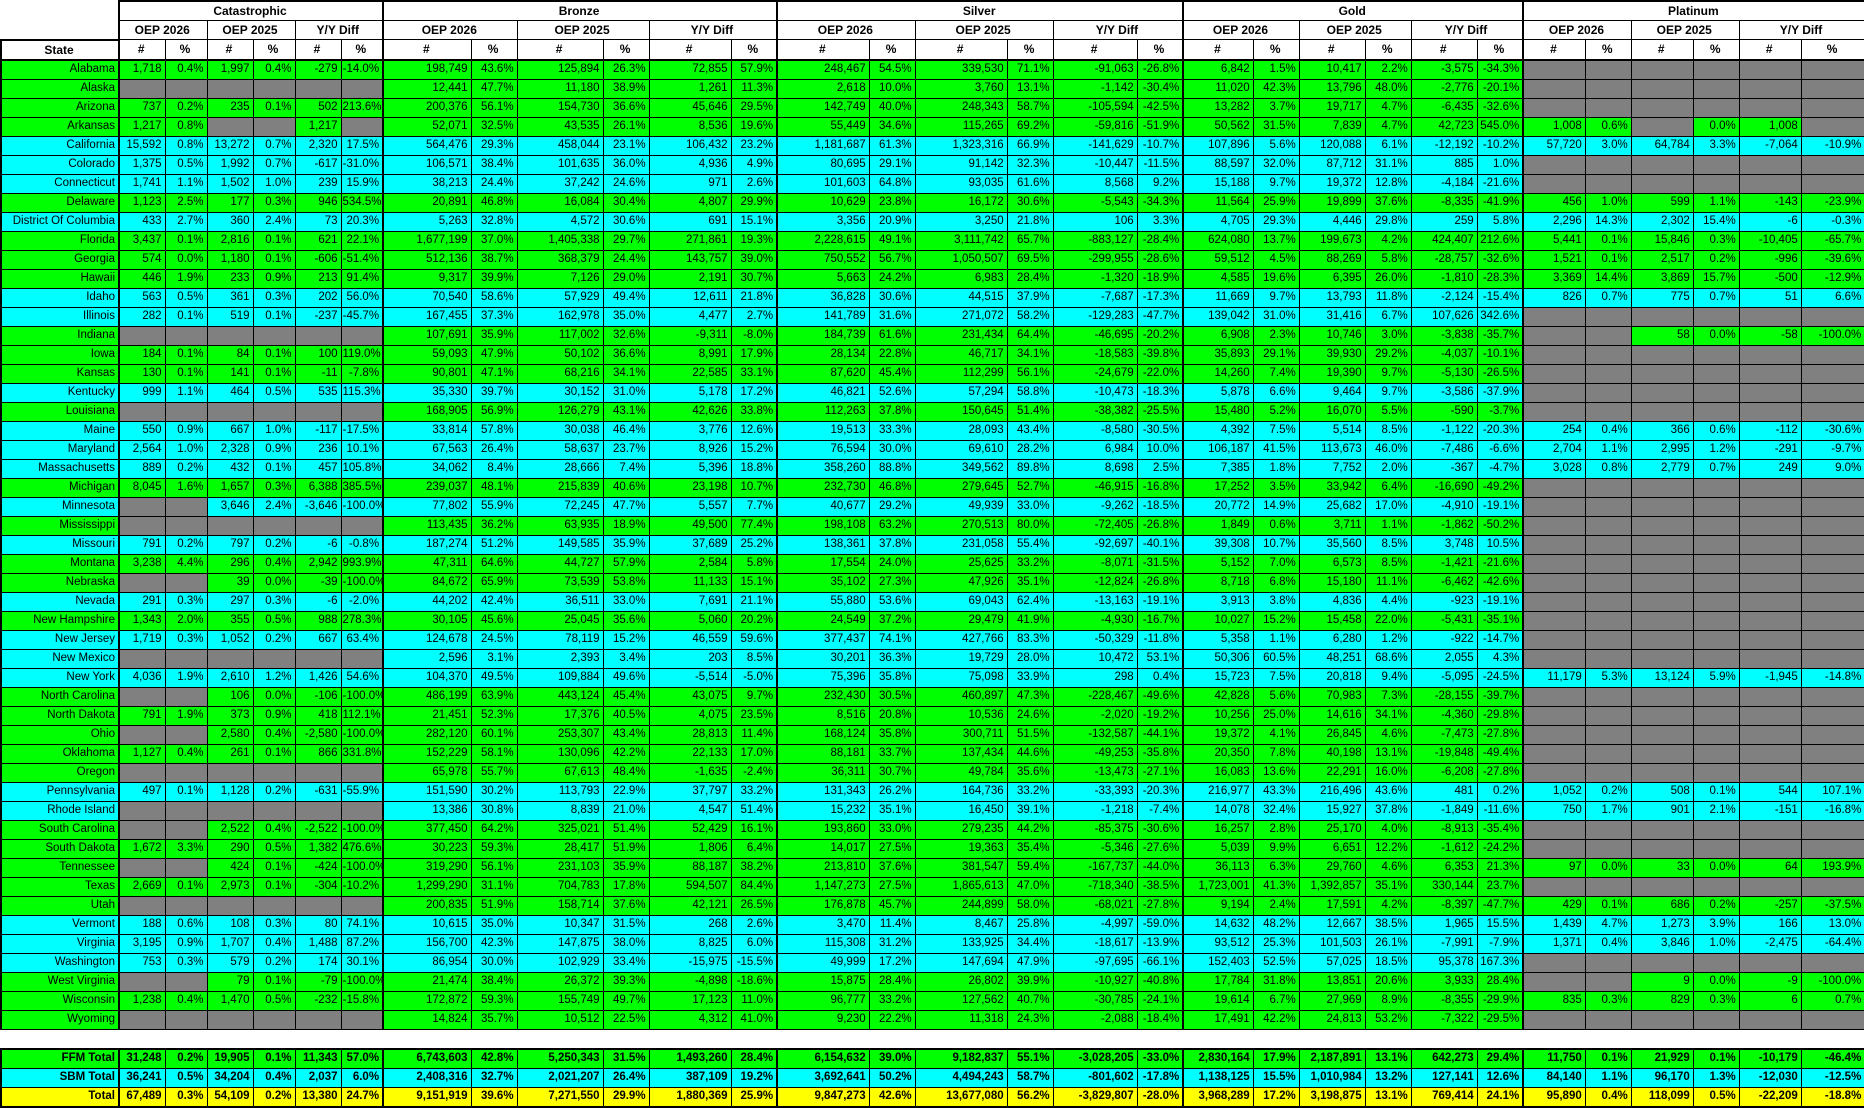 The height and width of the screenshot is (1108, 1864). Describe the element at coordinates (961, 392) in the screenshot. I see `data-cell: 57,294` at that location.